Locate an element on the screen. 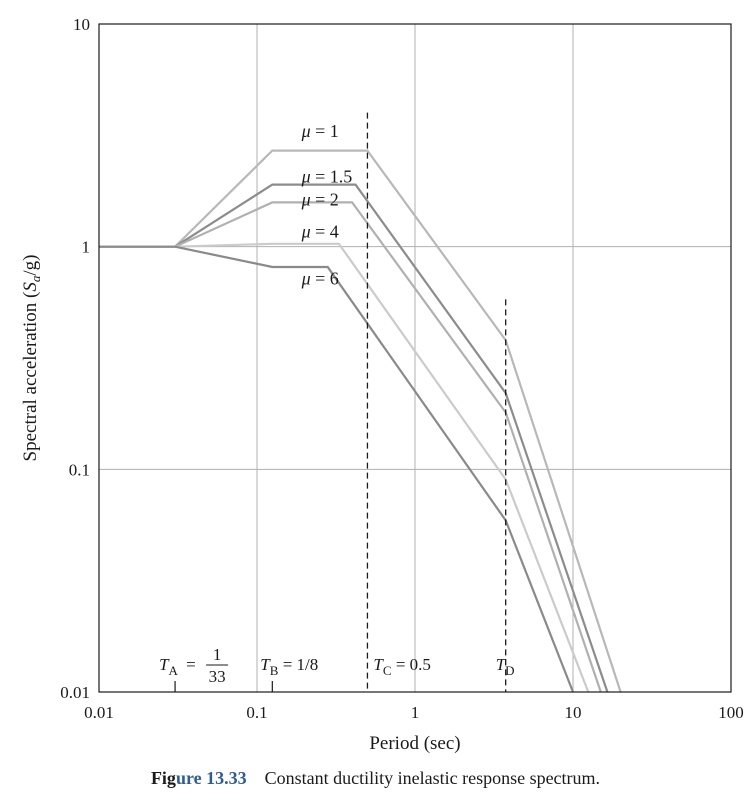  mu-label: μ = 1.5 is located at coordinates (327, 176).